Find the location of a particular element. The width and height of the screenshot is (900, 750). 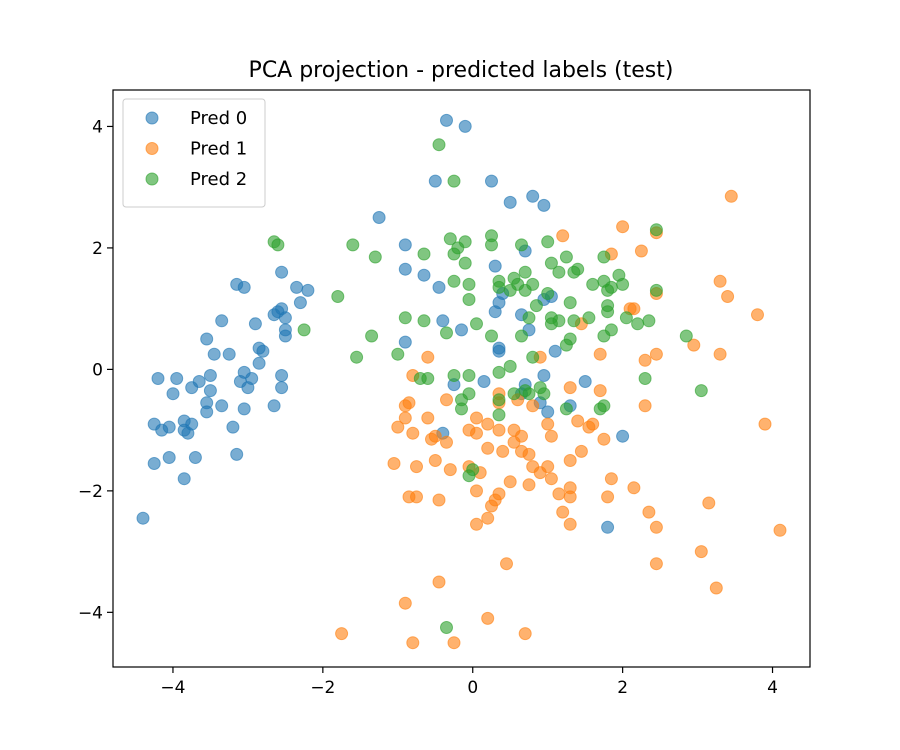

x-tick-label: 2 is located at coordinates (622, 688).